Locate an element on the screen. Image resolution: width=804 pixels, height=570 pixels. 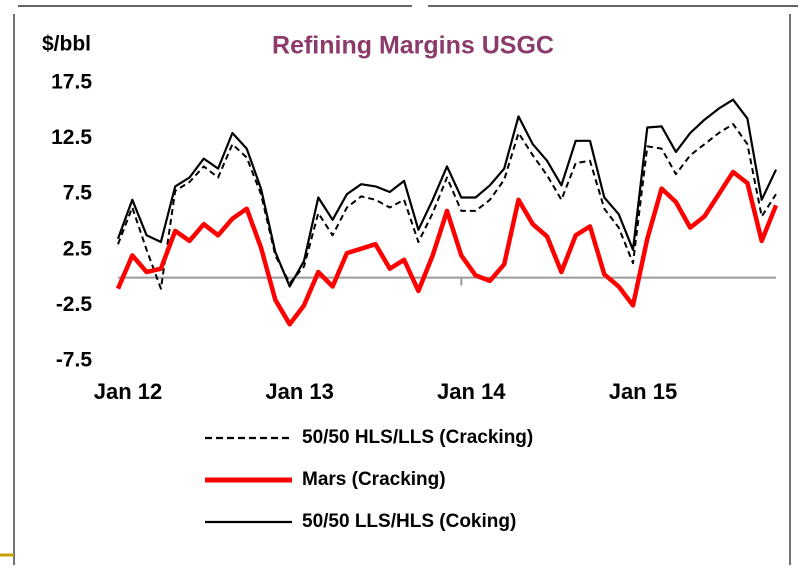
x-tick-label: Jan 15 is located at coordinates (643, 391).